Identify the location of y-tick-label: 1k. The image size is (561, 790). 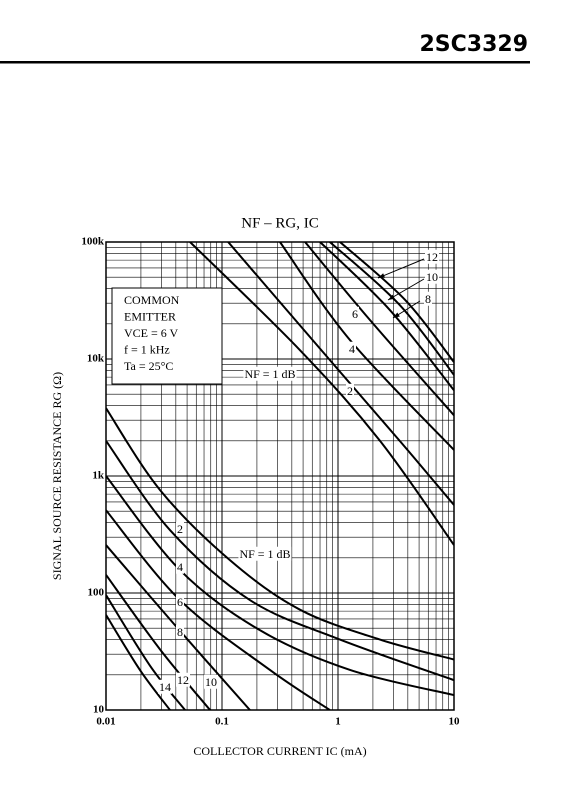
(98, 476).